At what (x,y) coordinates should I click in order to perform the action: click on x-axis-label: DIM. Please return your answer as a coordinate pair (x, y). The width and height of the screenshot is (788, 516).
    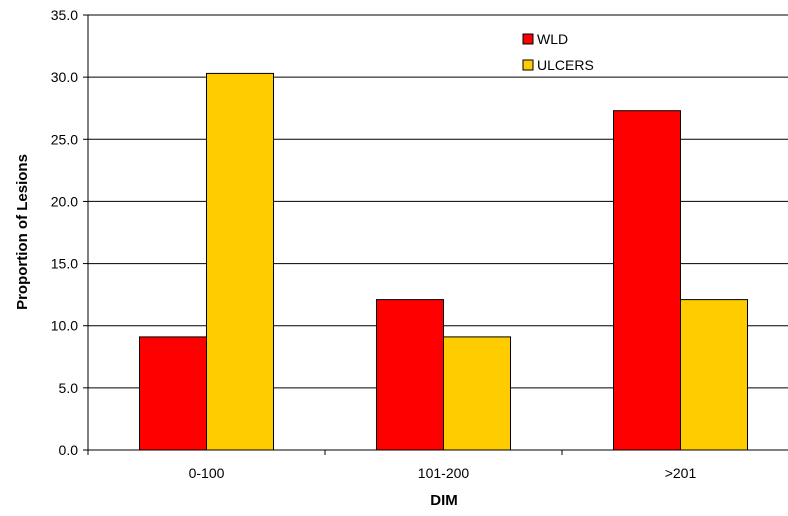
    Looking at the image, I should click on (444, 500).